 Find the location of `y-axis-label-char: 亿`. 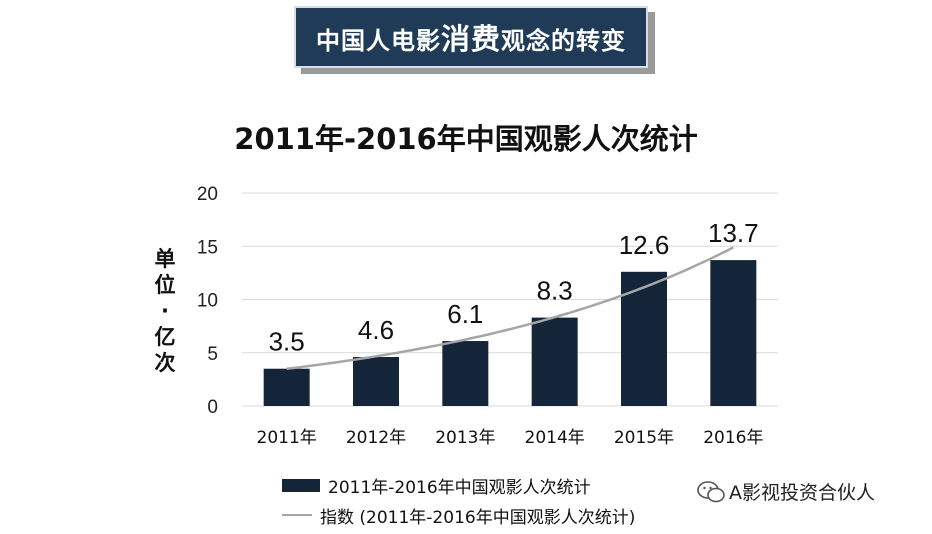

y-axis-label-char: 亿 is located at coordinates (165, 337).